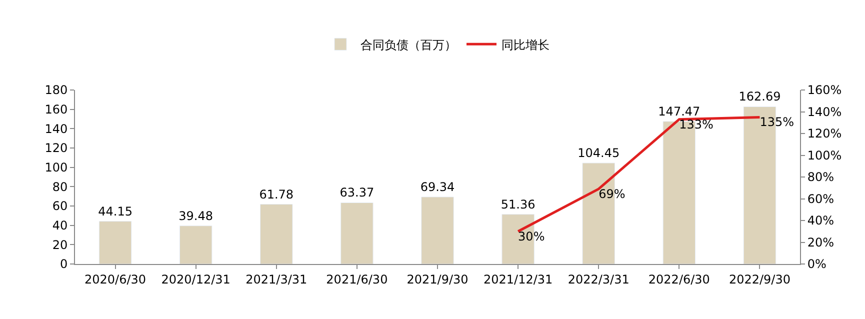 Image resolution: width=865 pixels, height=319 pixels. I want to click on y-tick-label: 100, so click(56, 167).